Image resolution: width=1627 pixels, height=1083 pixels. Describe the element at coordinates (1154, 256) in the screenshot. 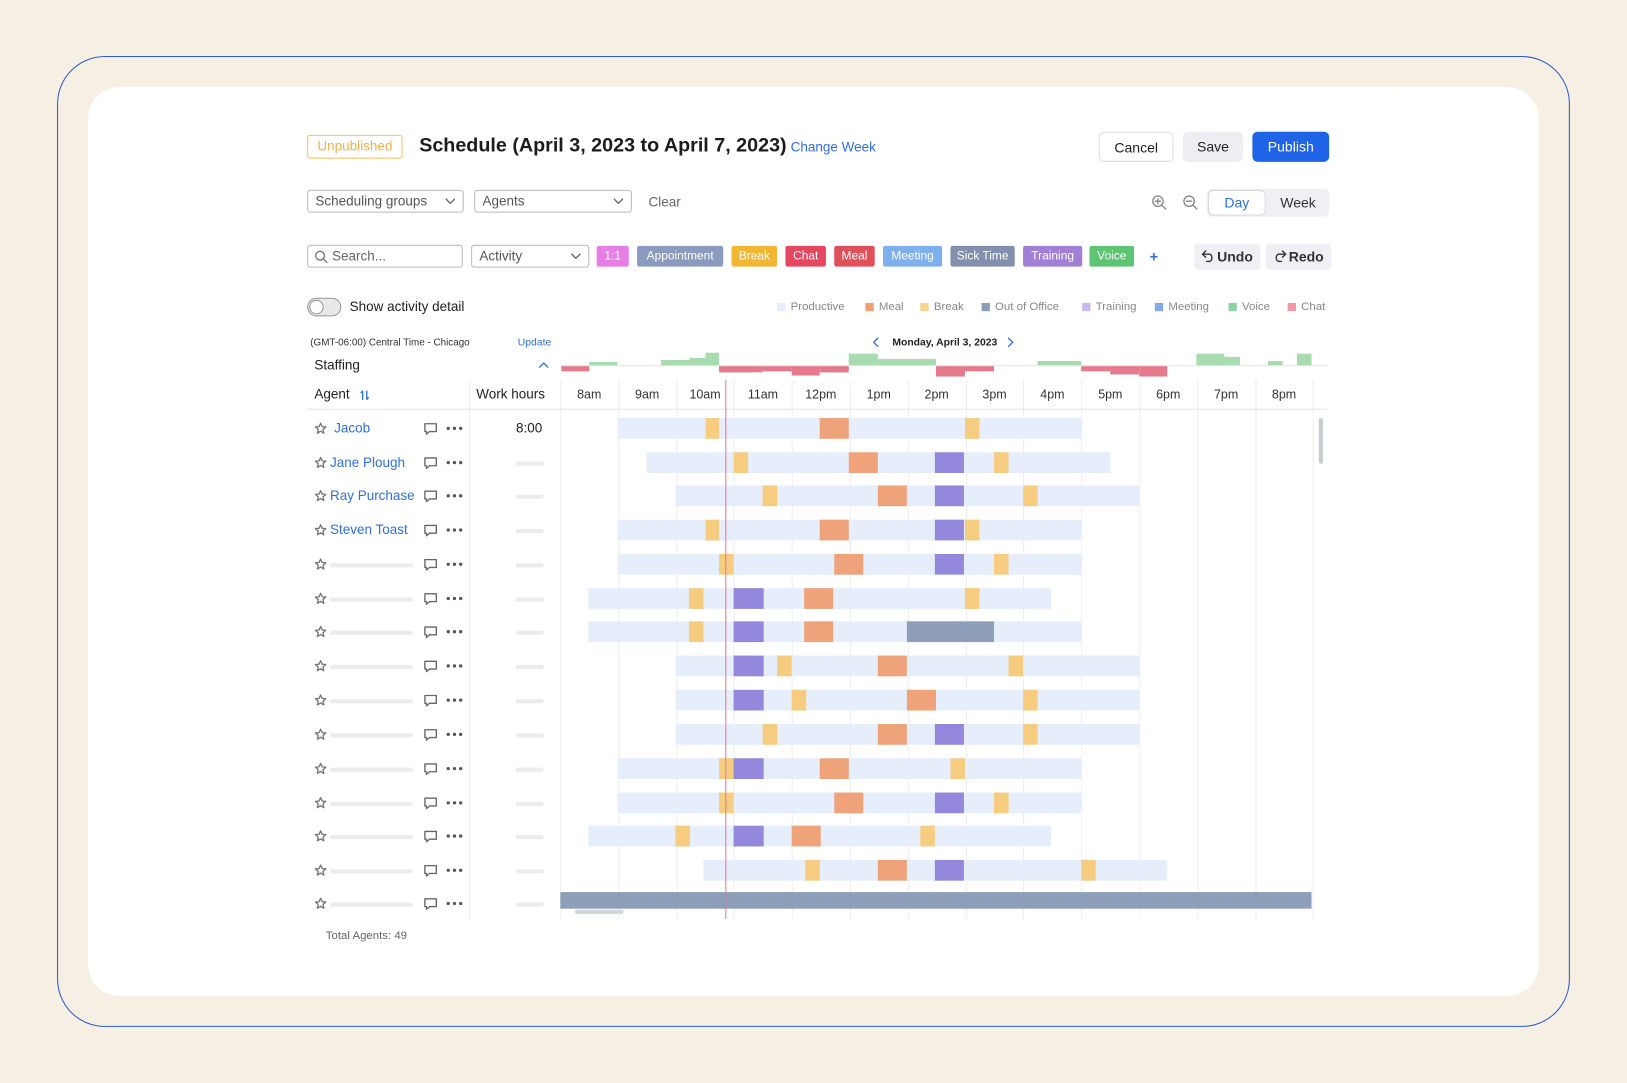

I see `add-activity: +` at that location.